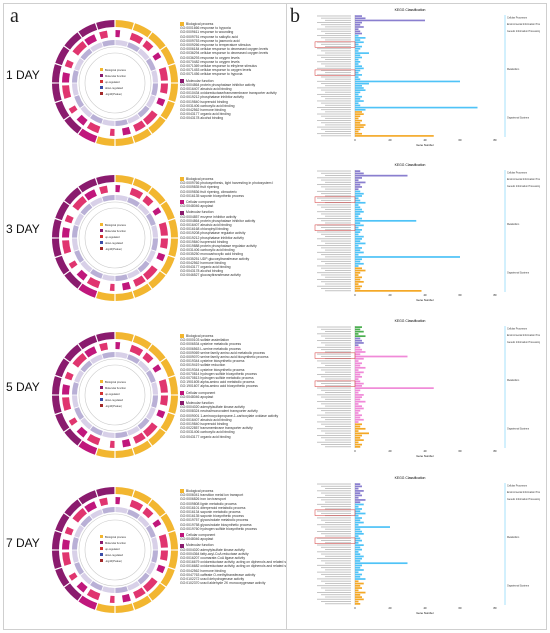 The image size is (550, 633). Describe the element at coordinates (204, 229) in the screenshot. I see `legend-go-term: GO:0016168 chlorophyll binding` at that location.